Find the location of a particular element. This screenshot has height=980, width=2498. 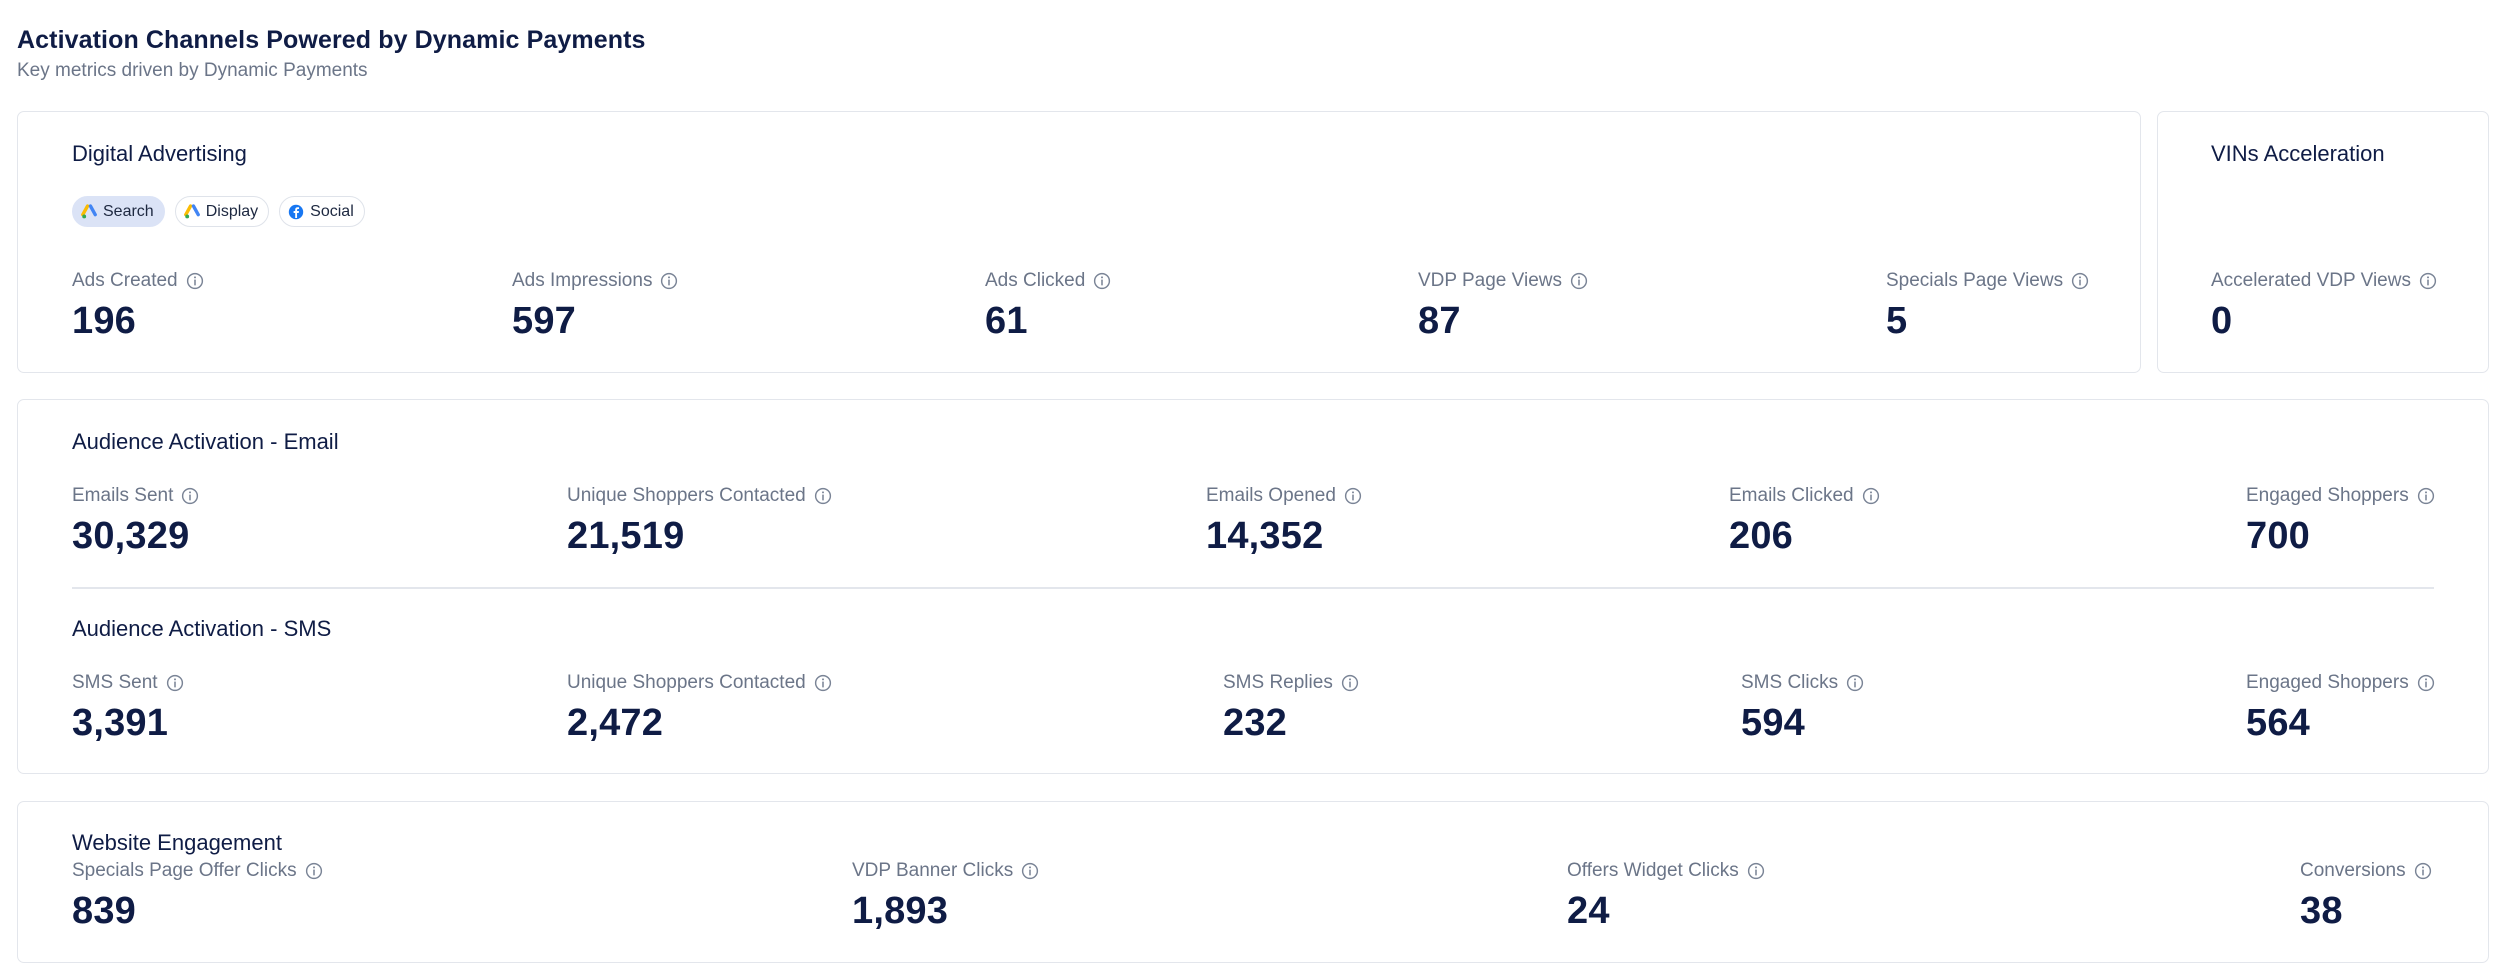

metric-value: 3,391 is located at coordinates (120, 723).